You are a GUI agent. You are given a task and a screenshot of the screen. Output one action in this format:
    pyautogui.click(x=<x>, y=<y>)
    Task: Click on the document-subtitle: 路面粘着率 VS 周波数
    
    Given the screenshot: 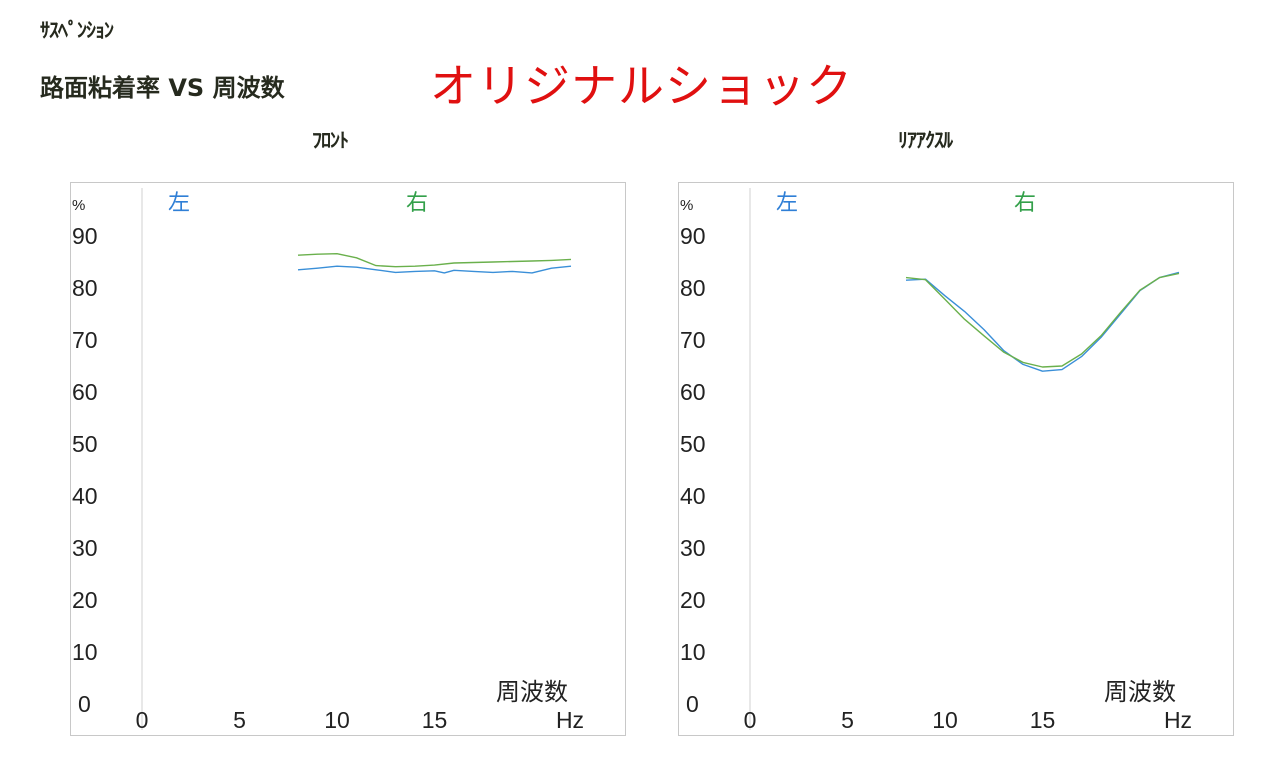 What is the action you would take?
    pyautogui.click(x=162, y=88)
    